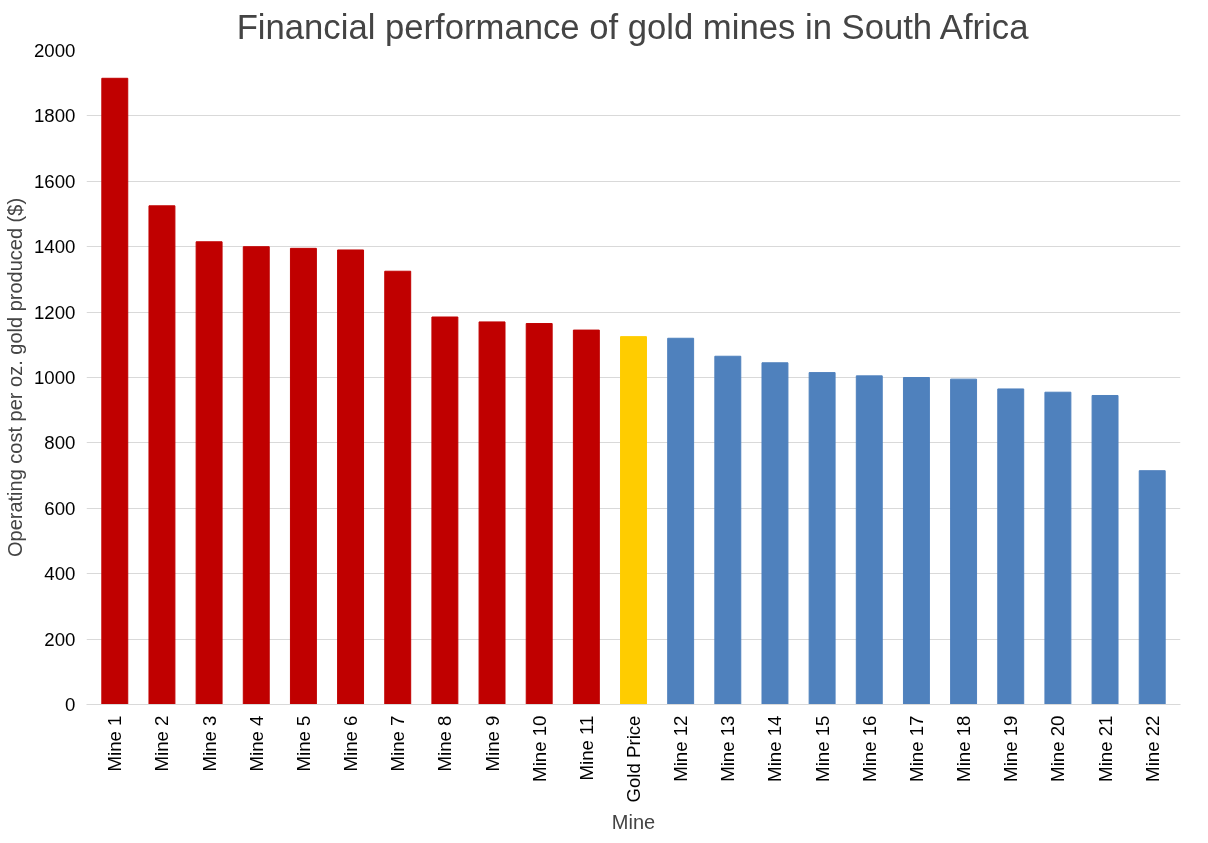  Describe the element at coordinates (60, 574) in the screenshot. I see `y-tick-label: 400` at that location.